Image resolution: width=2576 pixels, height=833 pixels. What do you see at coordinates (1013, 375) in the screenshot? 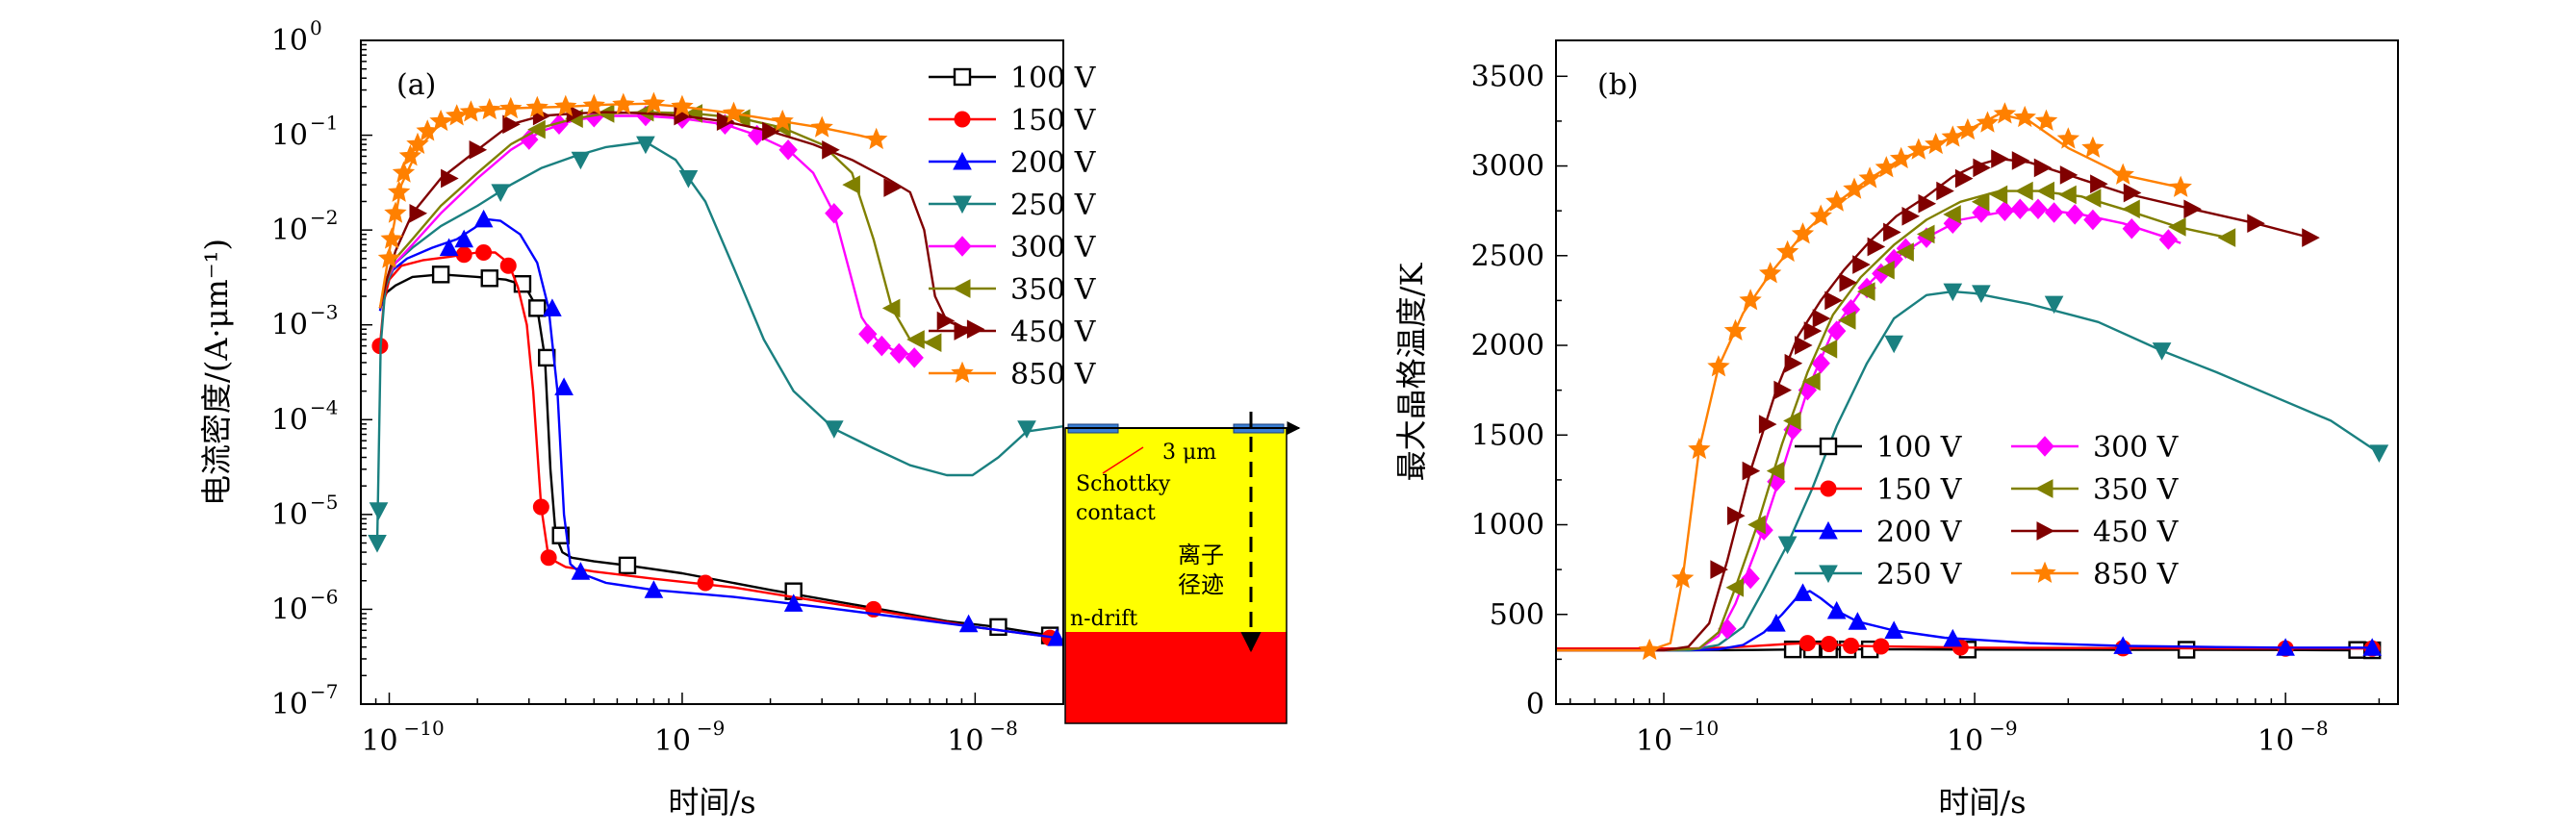
I see `legend-item: 850 V` at bounding box center [1013, 375].